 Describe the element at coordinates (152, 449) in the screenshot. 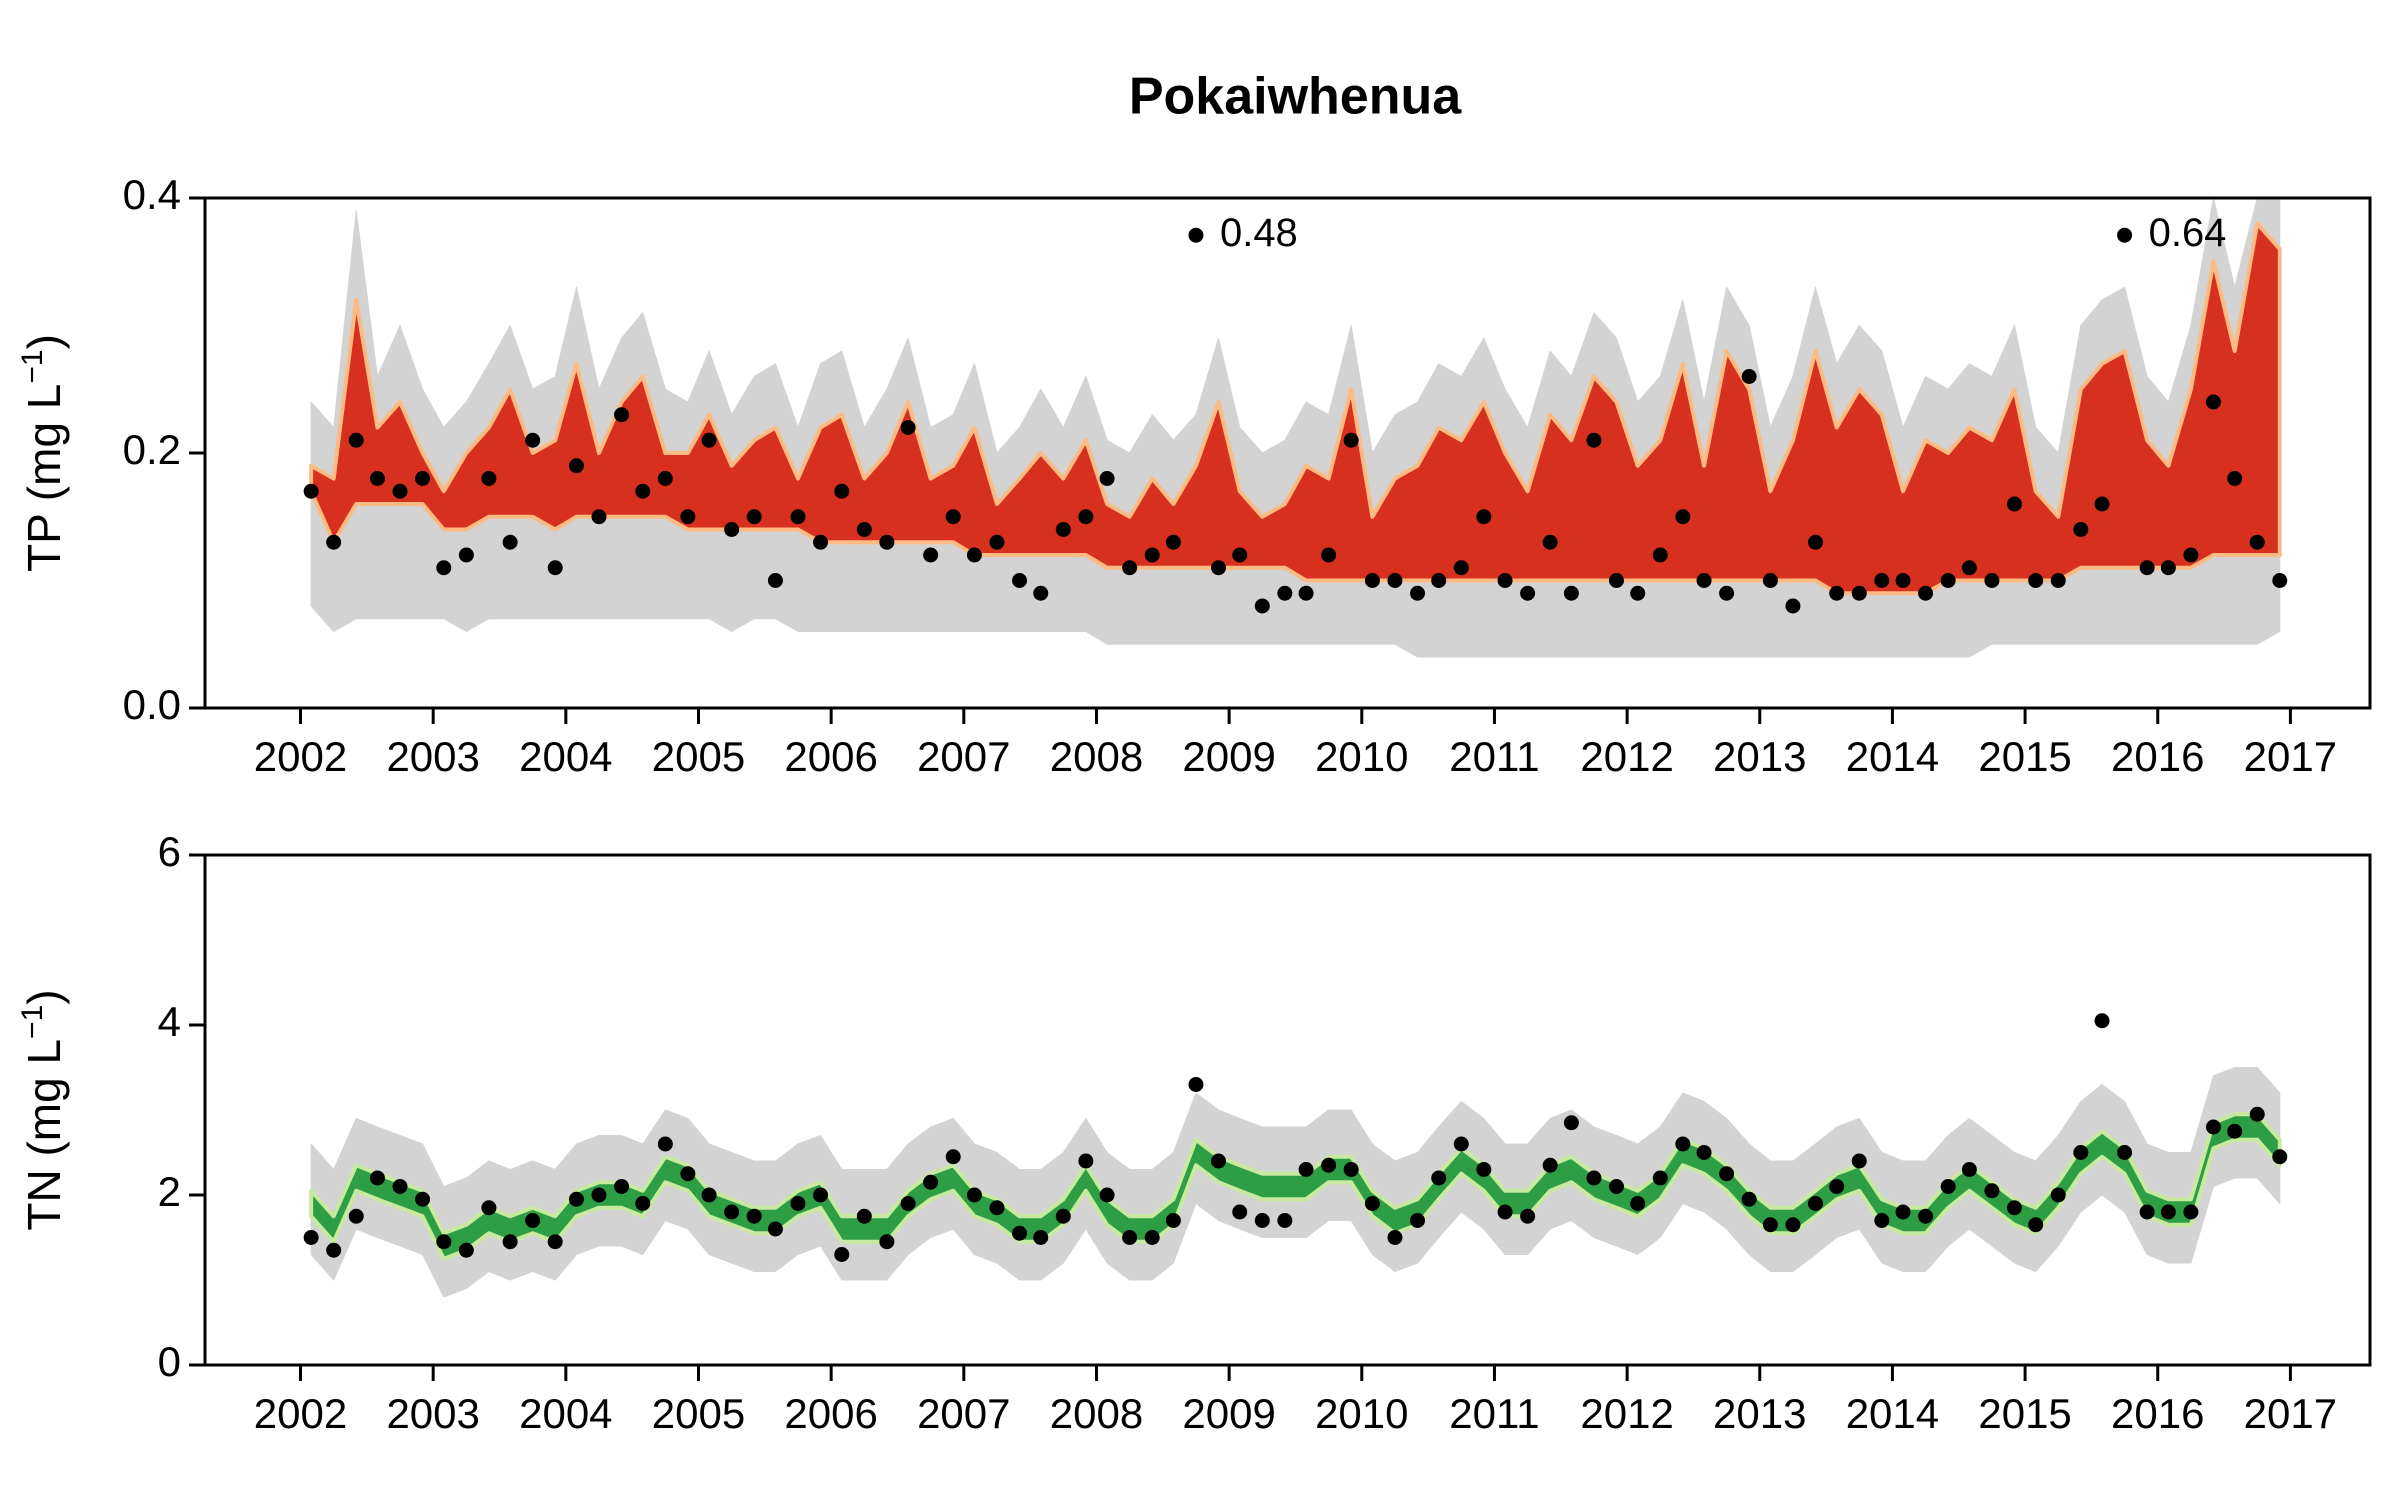

I see `y-tick-label: 0.2` at that location.